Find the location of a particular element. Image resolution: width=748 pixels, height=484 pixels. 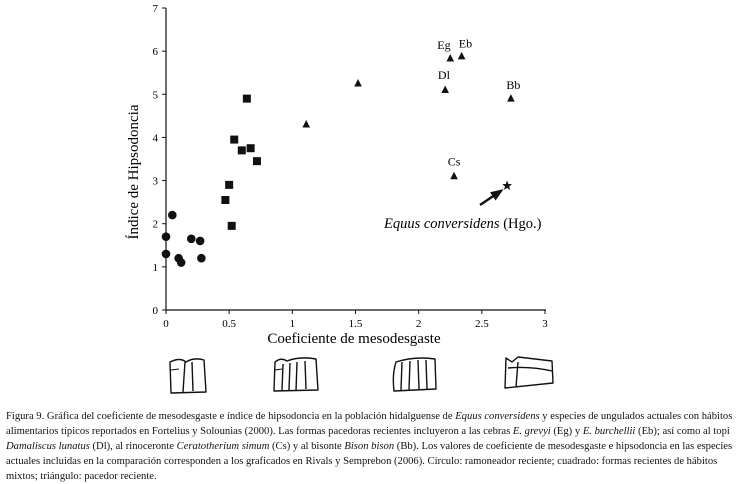

x-tick-label: 0.5 is located at coordinates (229, 324).